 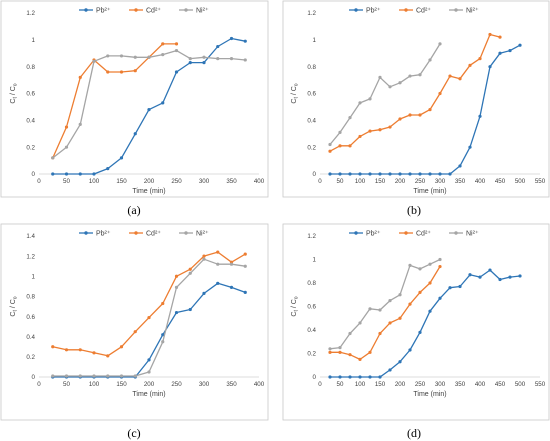 What do you see at coordinates (103, 10) in the screenshot?
I see `legend-label-pb: Pb²⁺` at bounding box center [103, 10].